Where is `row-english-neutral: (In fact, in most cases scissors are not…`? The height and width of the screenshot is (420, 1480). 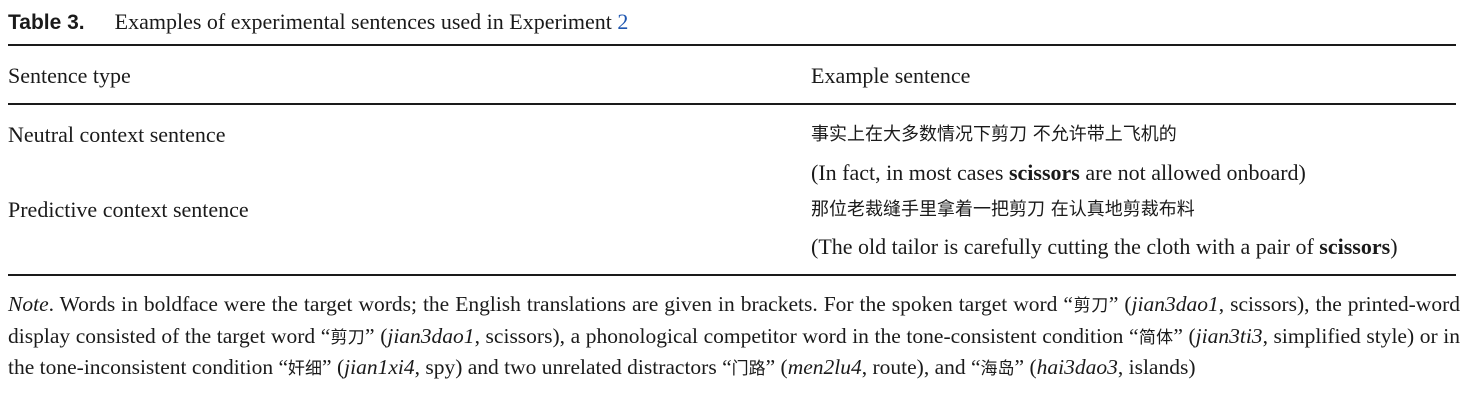
row-english-neutral: (In fact, in most cases scissors are not… is located at coordinates (1058, 173).